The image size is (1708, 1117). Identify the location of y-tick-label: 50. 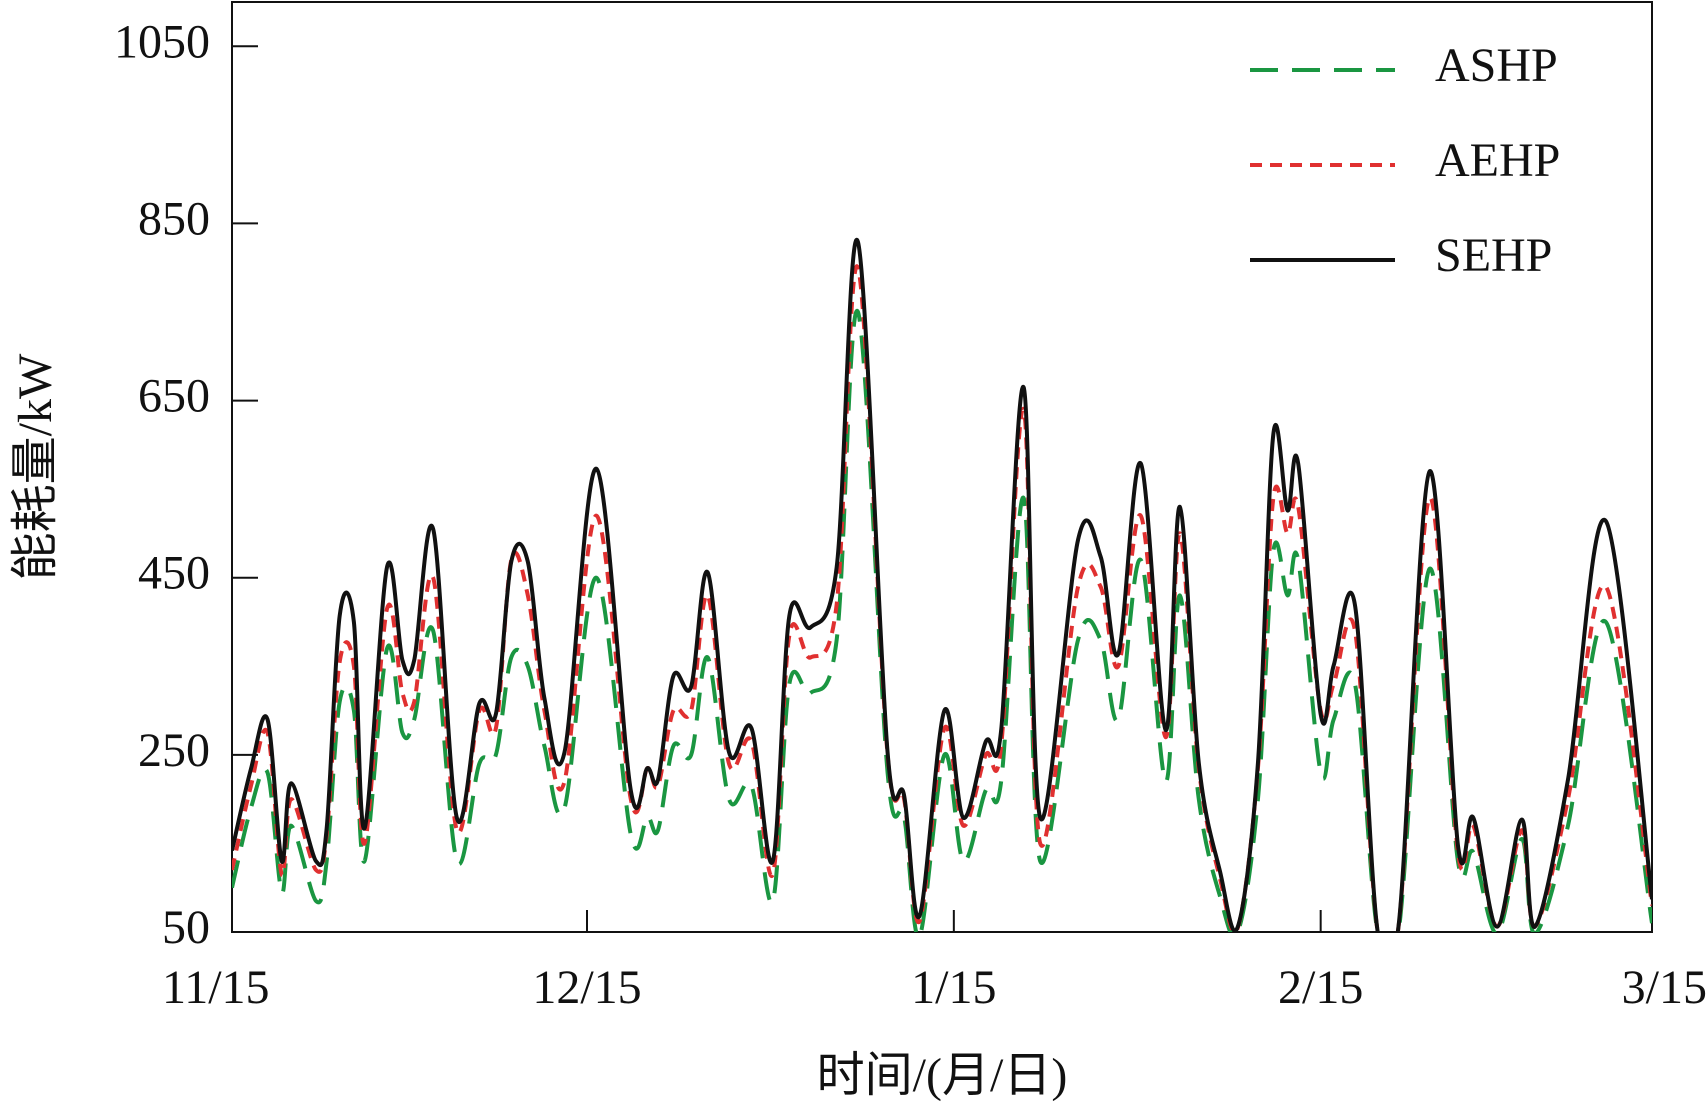
(186, 927).